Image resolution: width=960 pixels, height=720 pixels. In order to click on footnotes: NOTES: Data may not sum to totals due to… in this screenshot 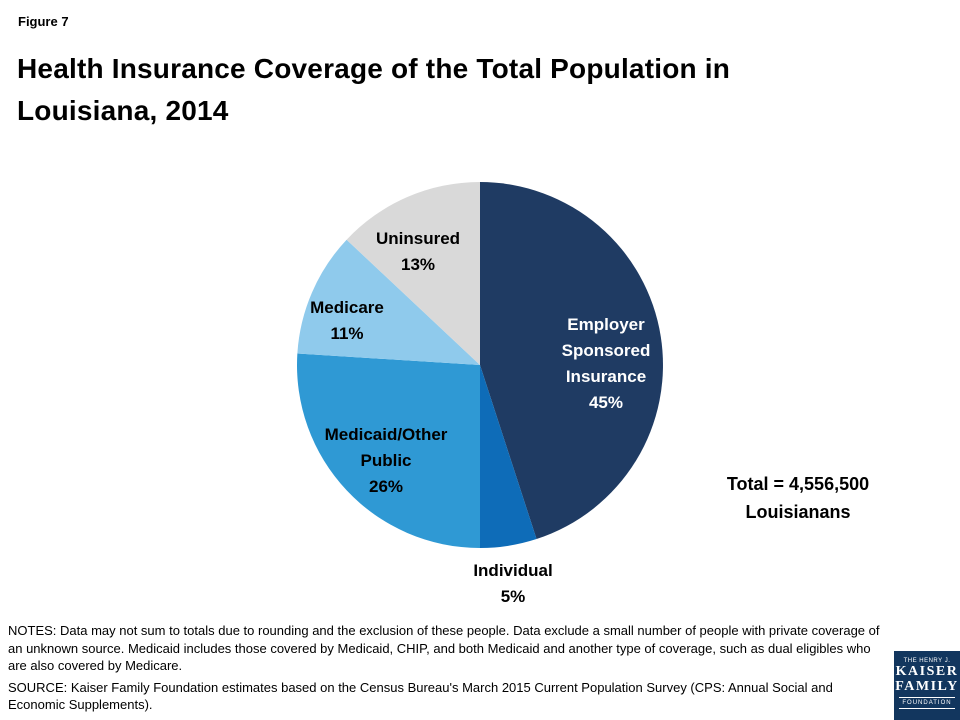, I will do `click(448, 668)`.